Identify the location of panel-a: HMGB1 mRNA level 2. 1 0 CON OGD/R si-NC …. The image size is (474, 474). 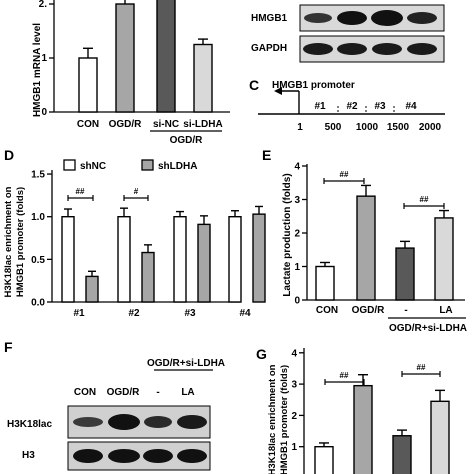
(131, 73).